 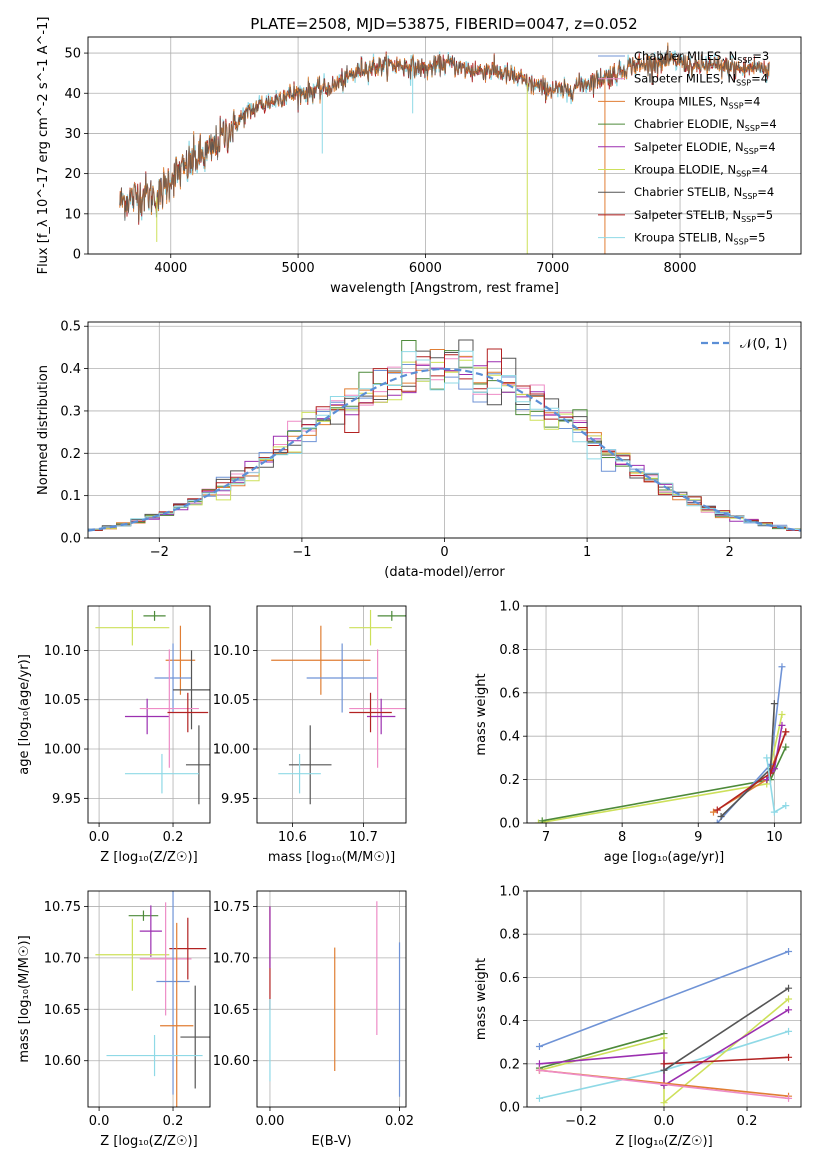 What do you see at coordinates (173, 1121) in the screenshot?
I see `mass_vs_Z-x-tick-label: 0.2` at bounding box center [173, 1121].